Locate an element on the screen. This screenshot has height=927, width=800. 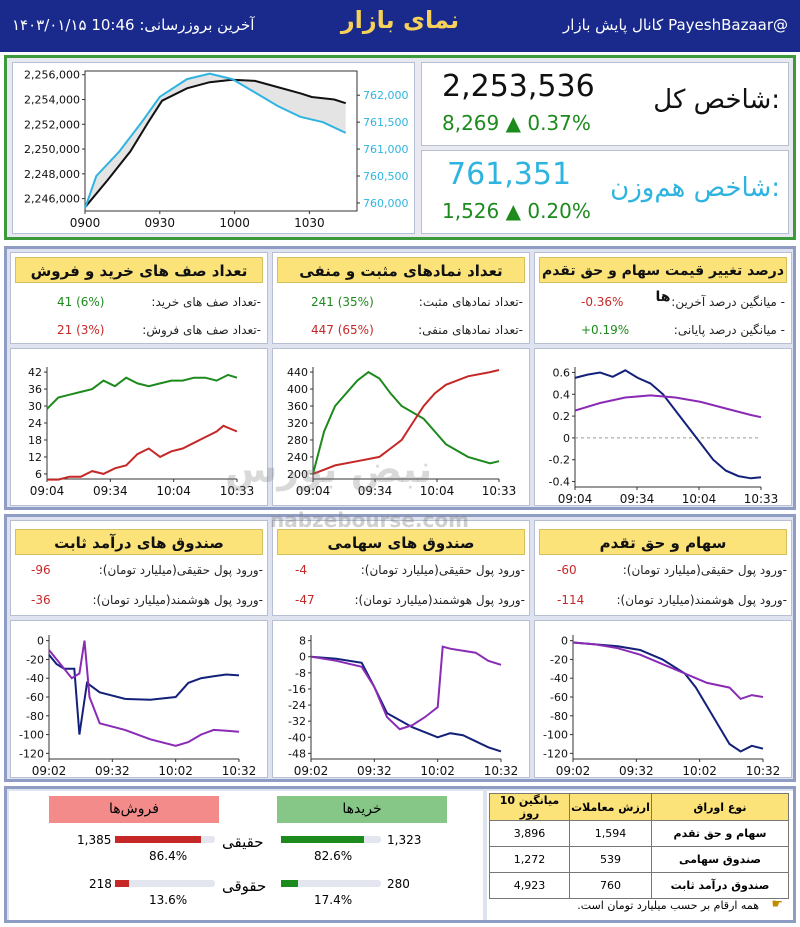
table-header-type: نوع اوراق is located at coordinates (720, 807).